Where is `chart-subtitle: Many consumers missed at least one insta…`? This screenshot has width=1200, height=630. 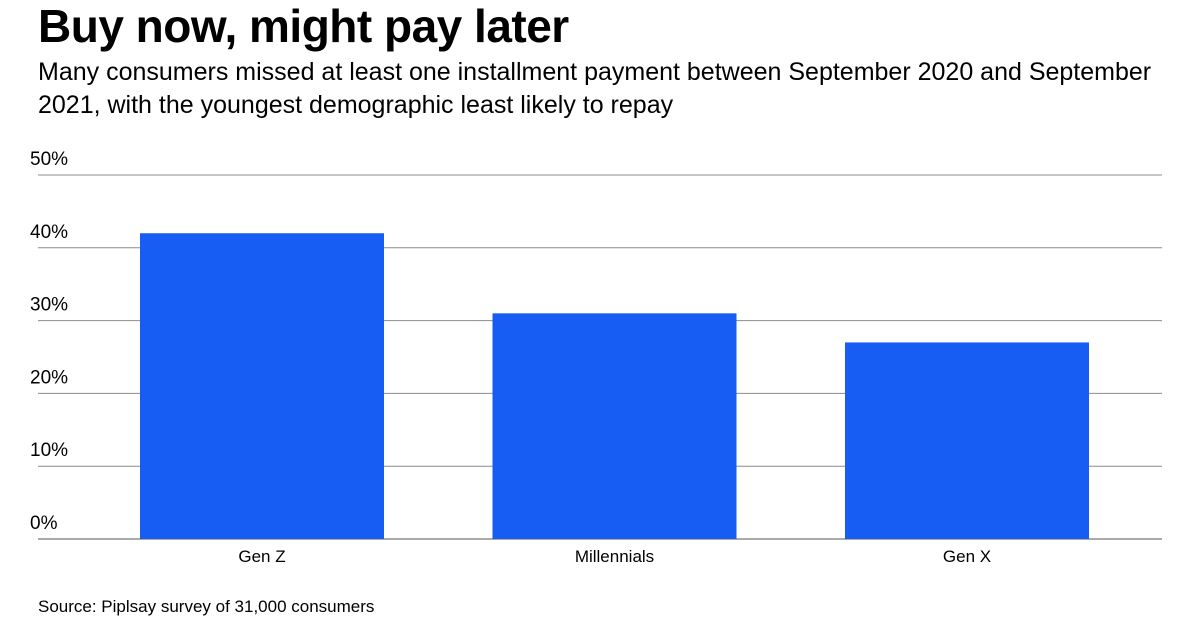
chart-subtitle: Many consumers missed at least one insta… is located at coordinates (595, 88).